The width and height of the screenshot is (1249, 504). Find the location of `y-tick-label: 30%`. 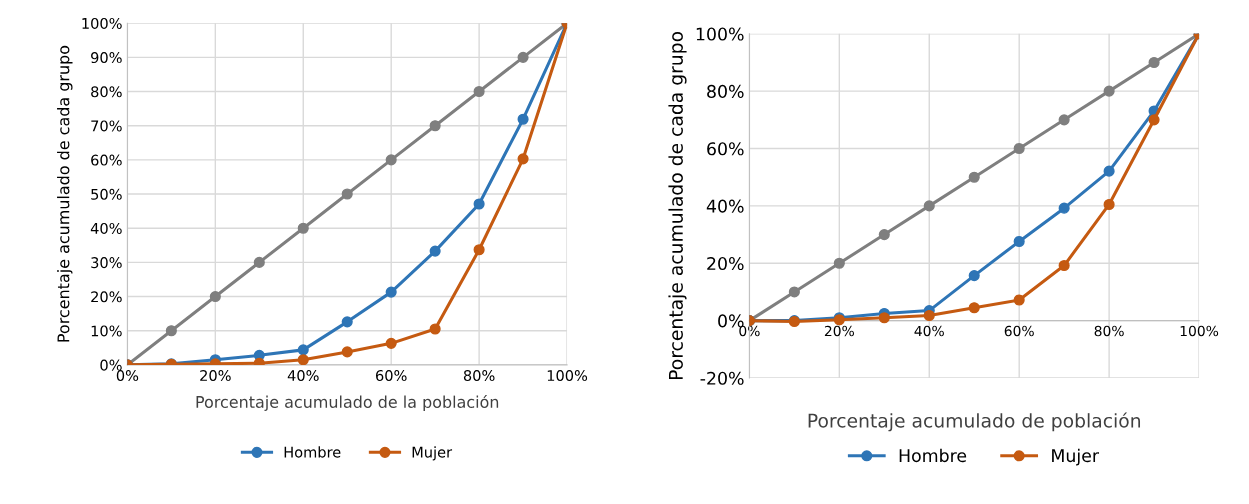

y-tick-label: 30% is located at coordinates (106, 263).